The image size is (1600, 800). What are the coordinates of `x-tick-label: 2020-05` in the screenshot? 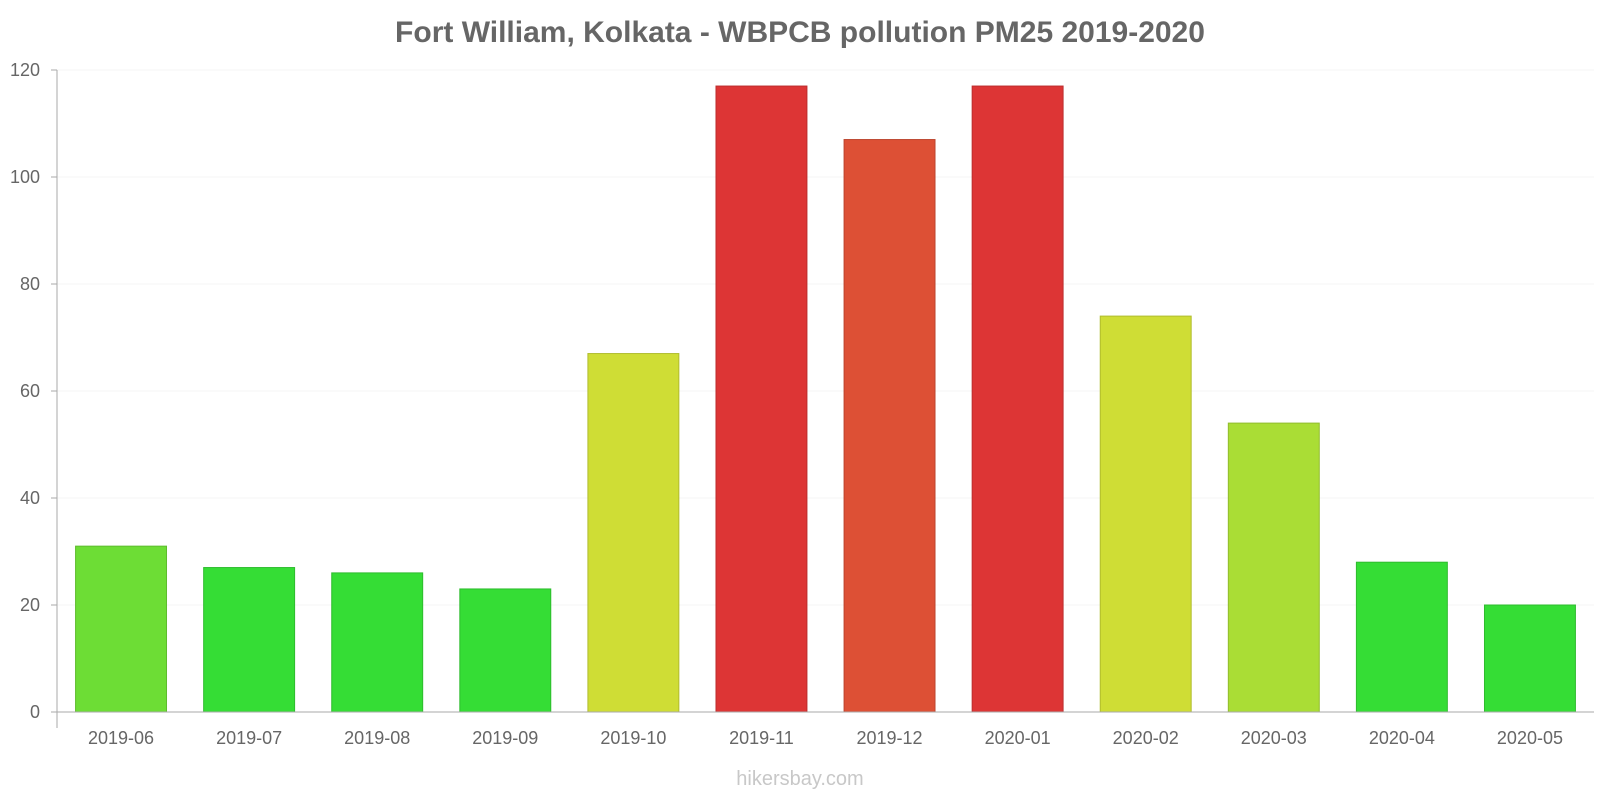 It's located at (1530, 738).